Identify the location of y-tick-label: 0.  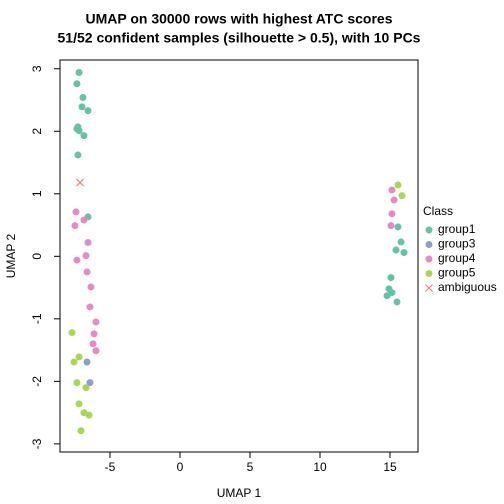
(37, 256).